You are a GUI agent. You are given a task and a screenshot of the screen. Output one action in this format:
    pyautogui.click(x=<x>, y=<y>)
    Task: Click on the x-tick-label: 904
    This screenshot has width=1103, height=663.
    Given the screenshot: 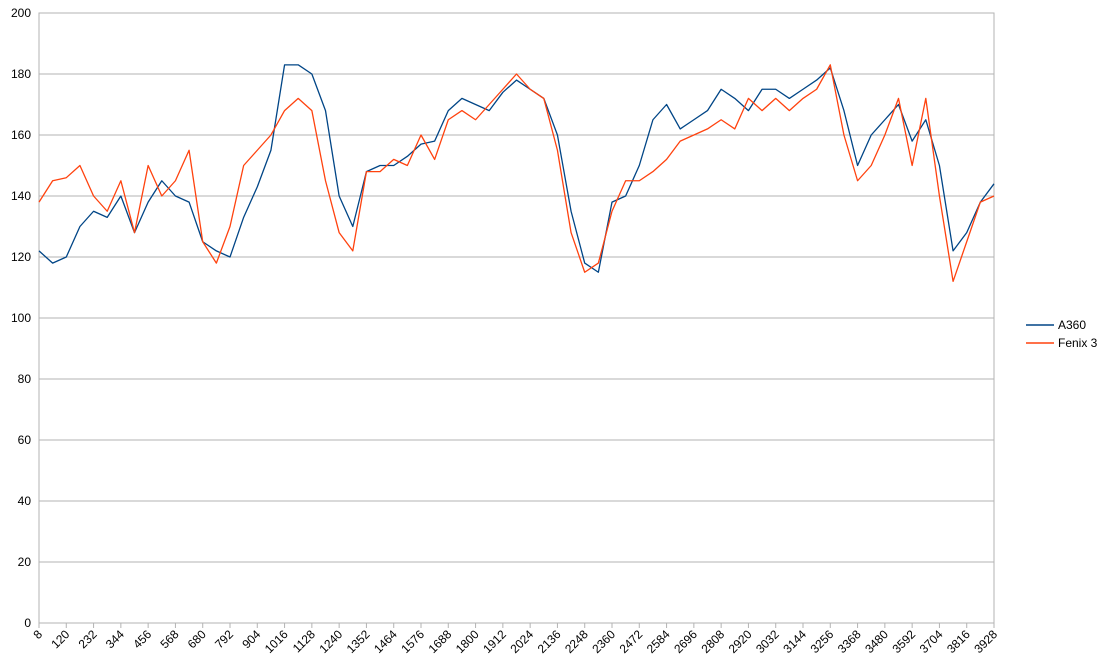 What is the action you would take?
    pyautogui.click(x=251, y=639)
    